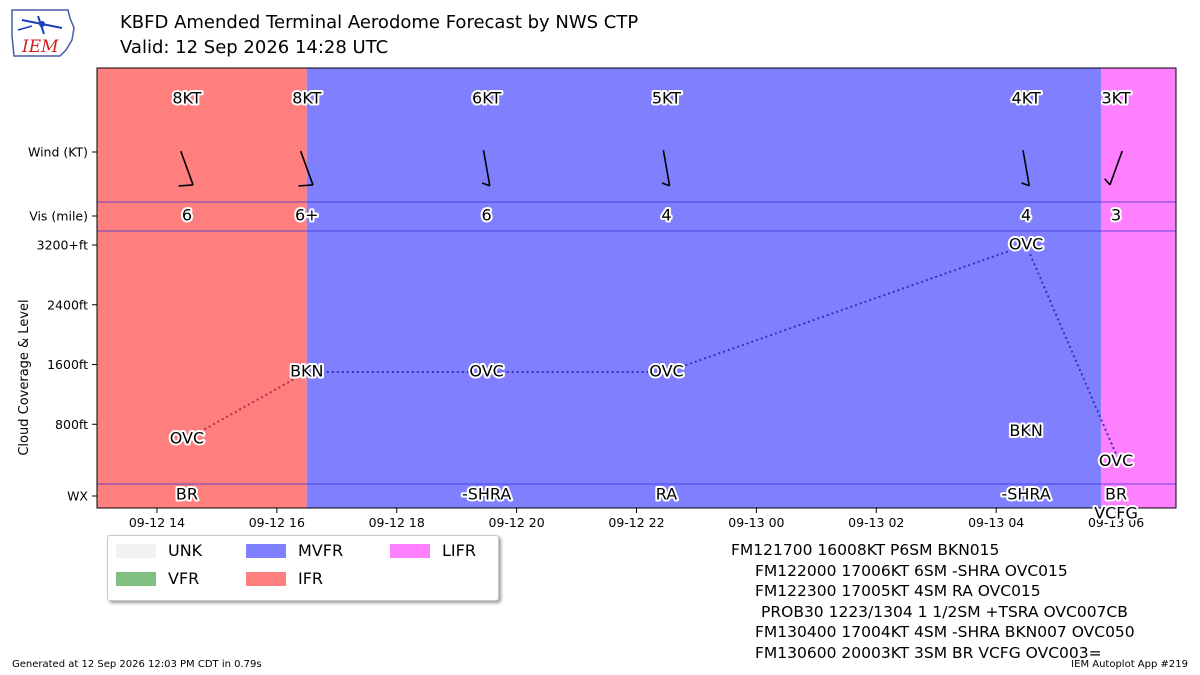  What do you see at coordinates (876, 522) in the screenshot?
I see `x-tick-label: 09-13 02` at bounding box center [876, 522].